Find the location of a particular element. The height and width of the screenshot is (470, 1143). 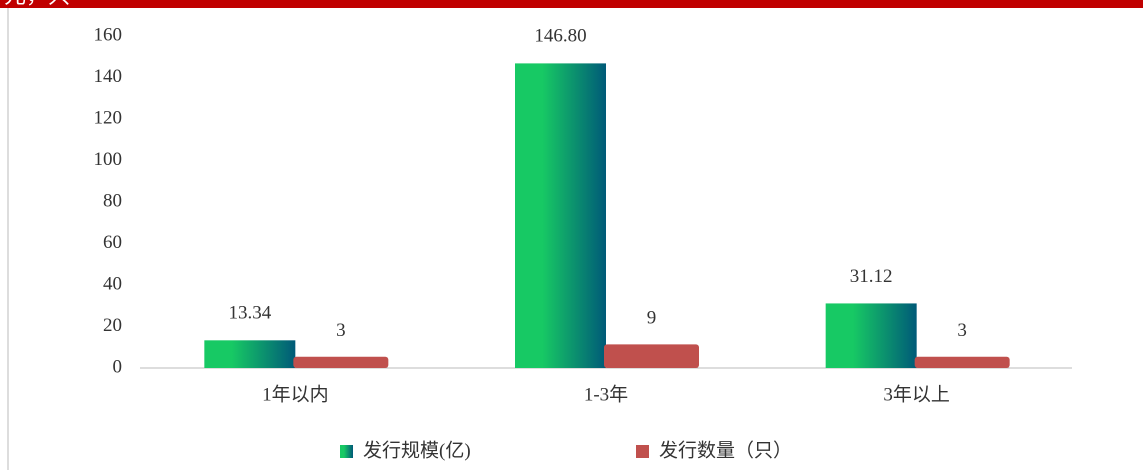

y-tick-label: 40 is located at coordinates (112, 283).